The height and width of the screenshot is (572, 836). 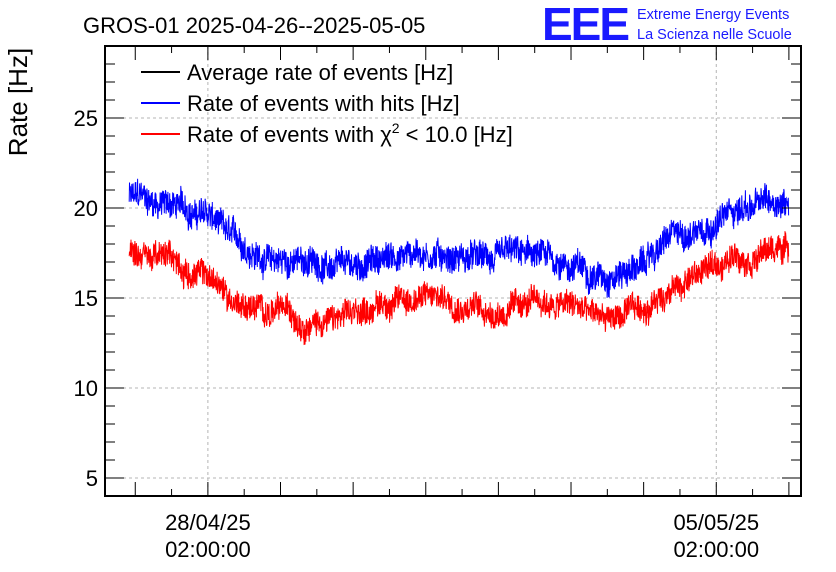 I want to click on x-tick-label-date: 05/05/25, so click(x=716, y=522).